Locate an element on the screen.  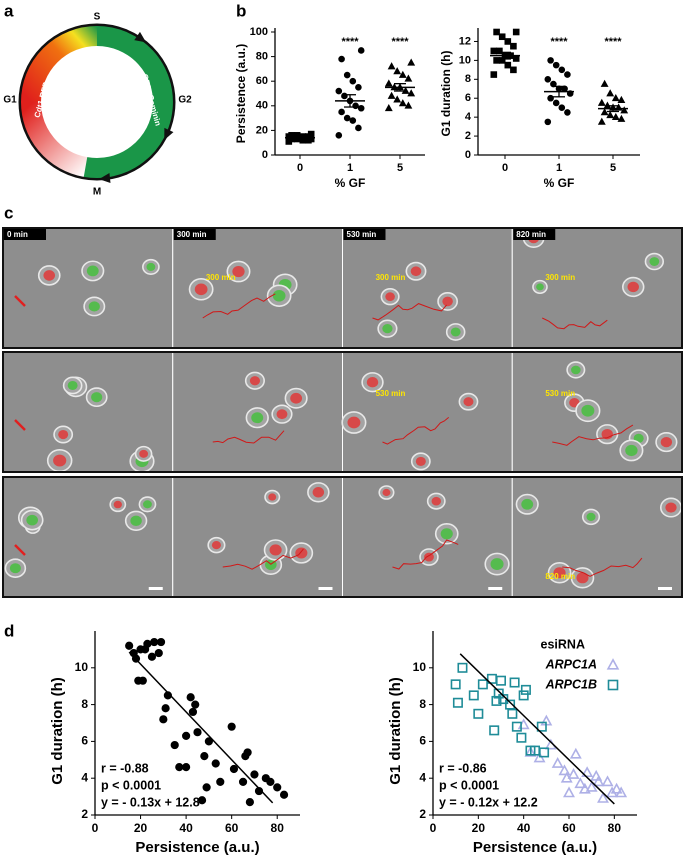
y-tick-label: 40 is located at coordinates (262, 106).